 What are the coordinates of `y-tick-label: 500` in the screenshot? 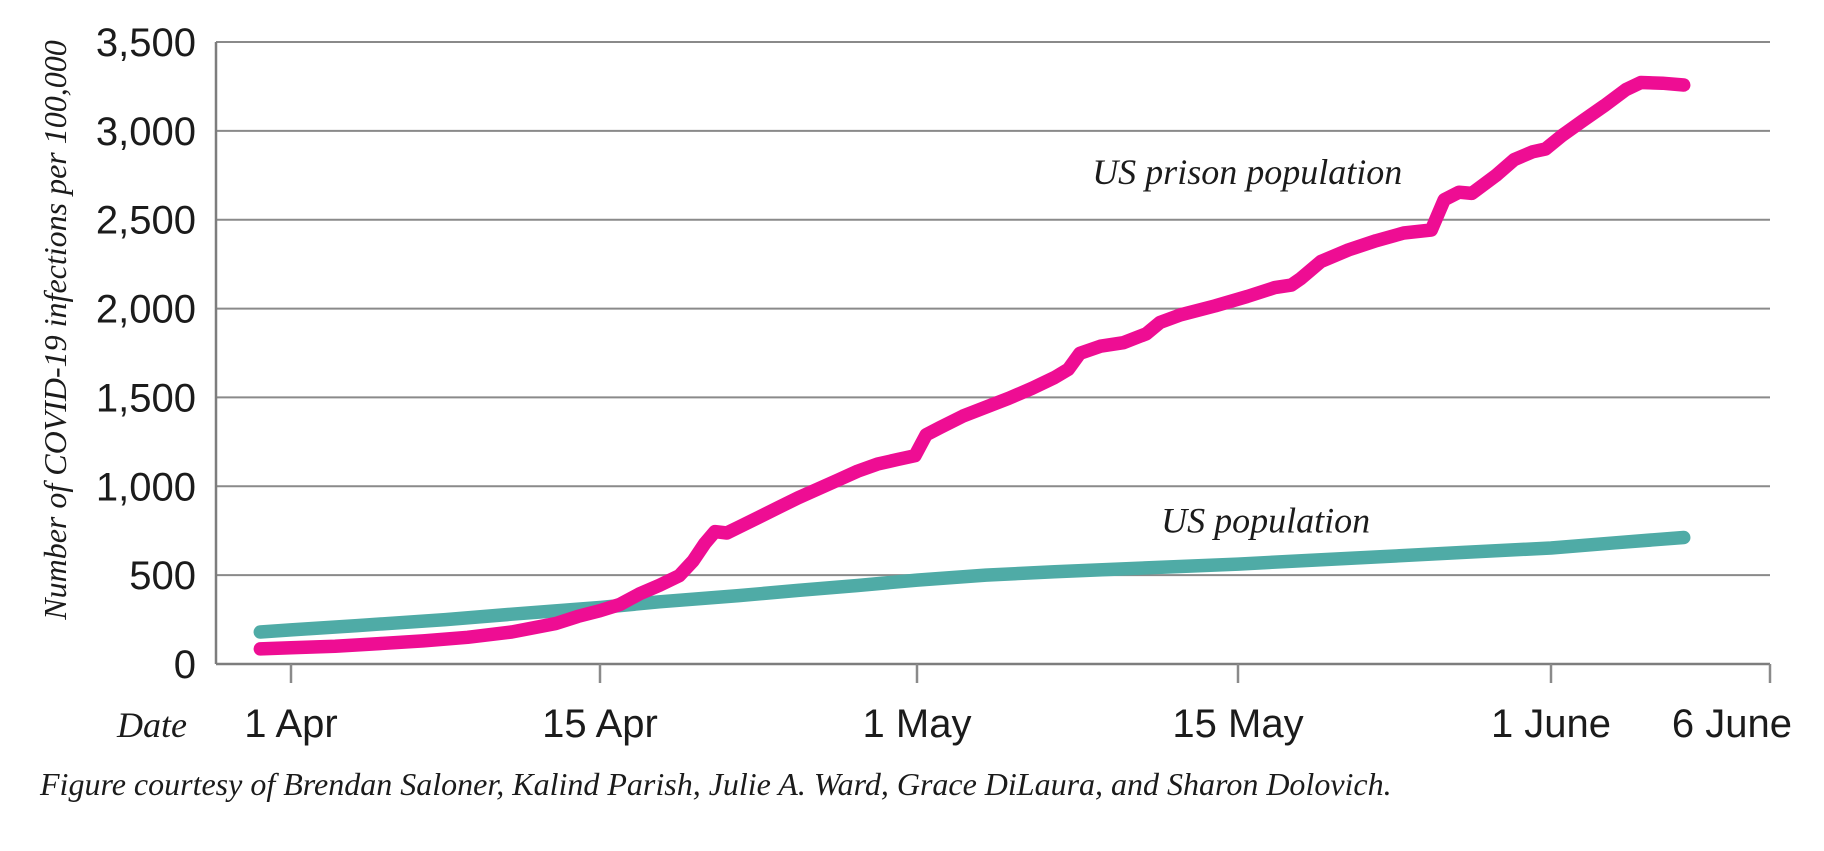 It's located at (162, 576).